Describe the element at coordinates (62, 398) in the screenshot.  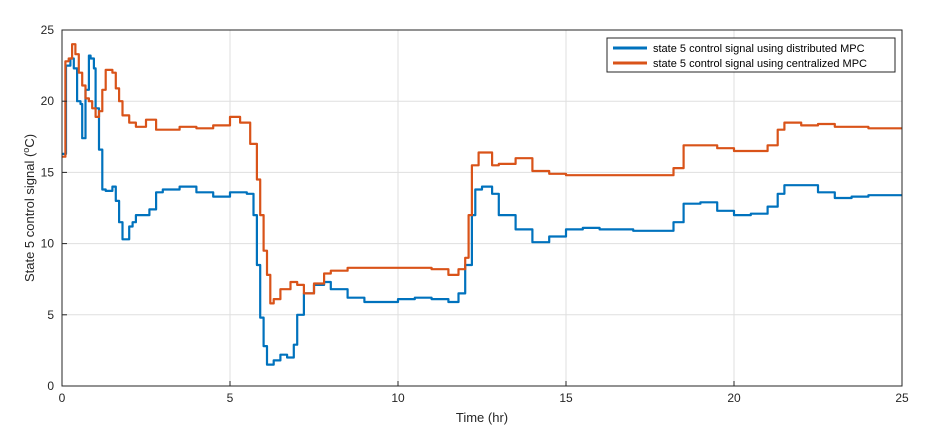
I see `x-tick-label: 0` at that location.